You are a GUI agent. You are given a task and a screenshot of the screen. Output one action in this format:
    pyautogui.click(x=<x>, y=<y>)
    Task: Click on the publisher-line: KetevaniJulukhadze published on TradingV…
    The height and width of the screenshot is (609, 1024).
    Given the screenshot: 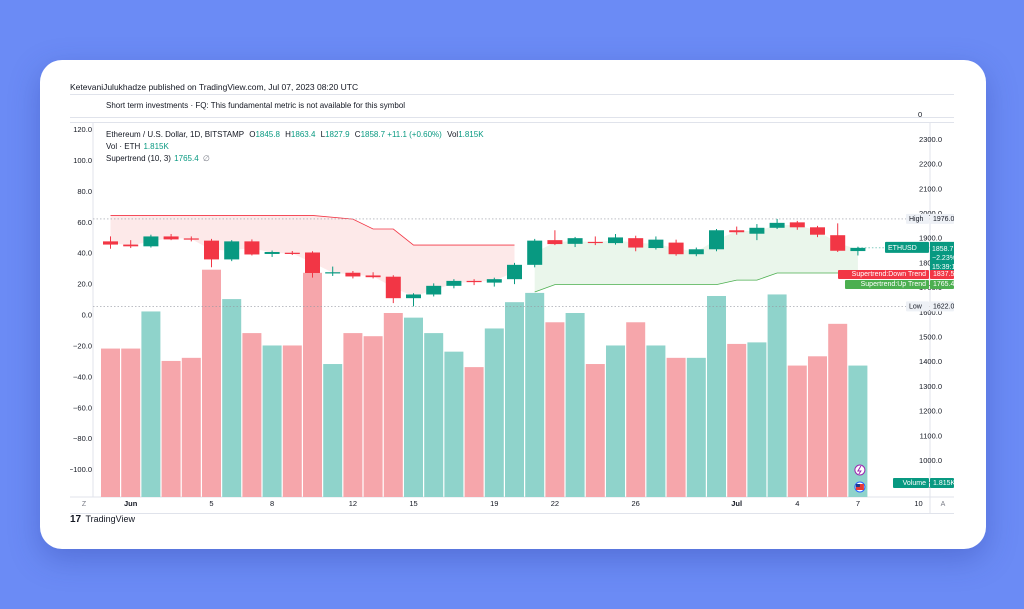 What is the action you would take?
    pyautogui.click(x=214, y=87)
    